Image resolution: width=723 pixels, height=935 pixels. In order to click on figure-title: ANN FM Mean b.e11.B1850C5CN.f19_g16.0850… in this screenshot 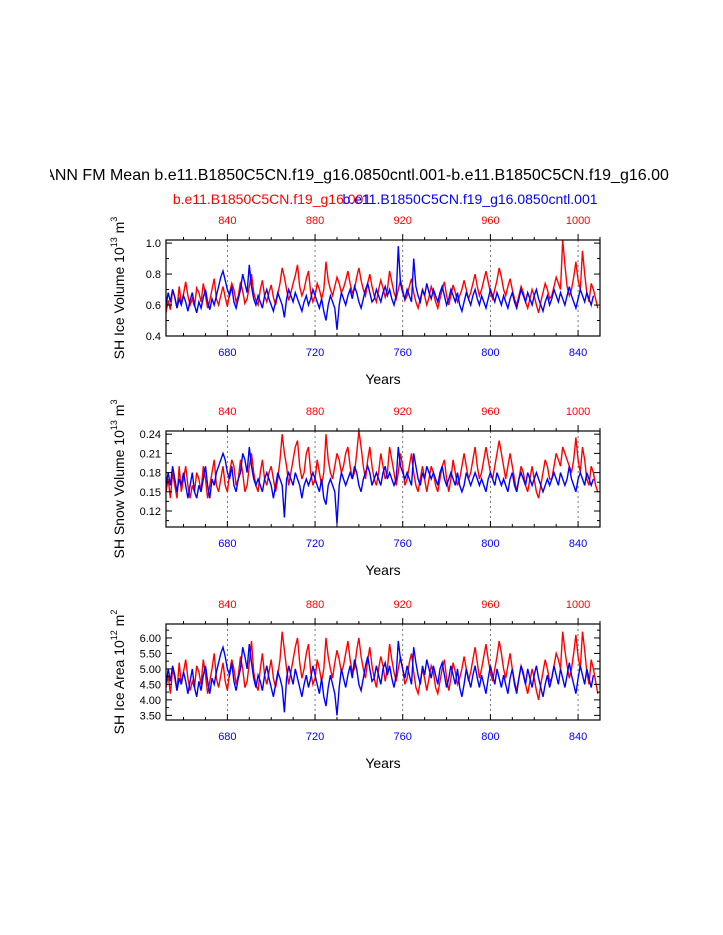, I will do `click(361, 175)`.